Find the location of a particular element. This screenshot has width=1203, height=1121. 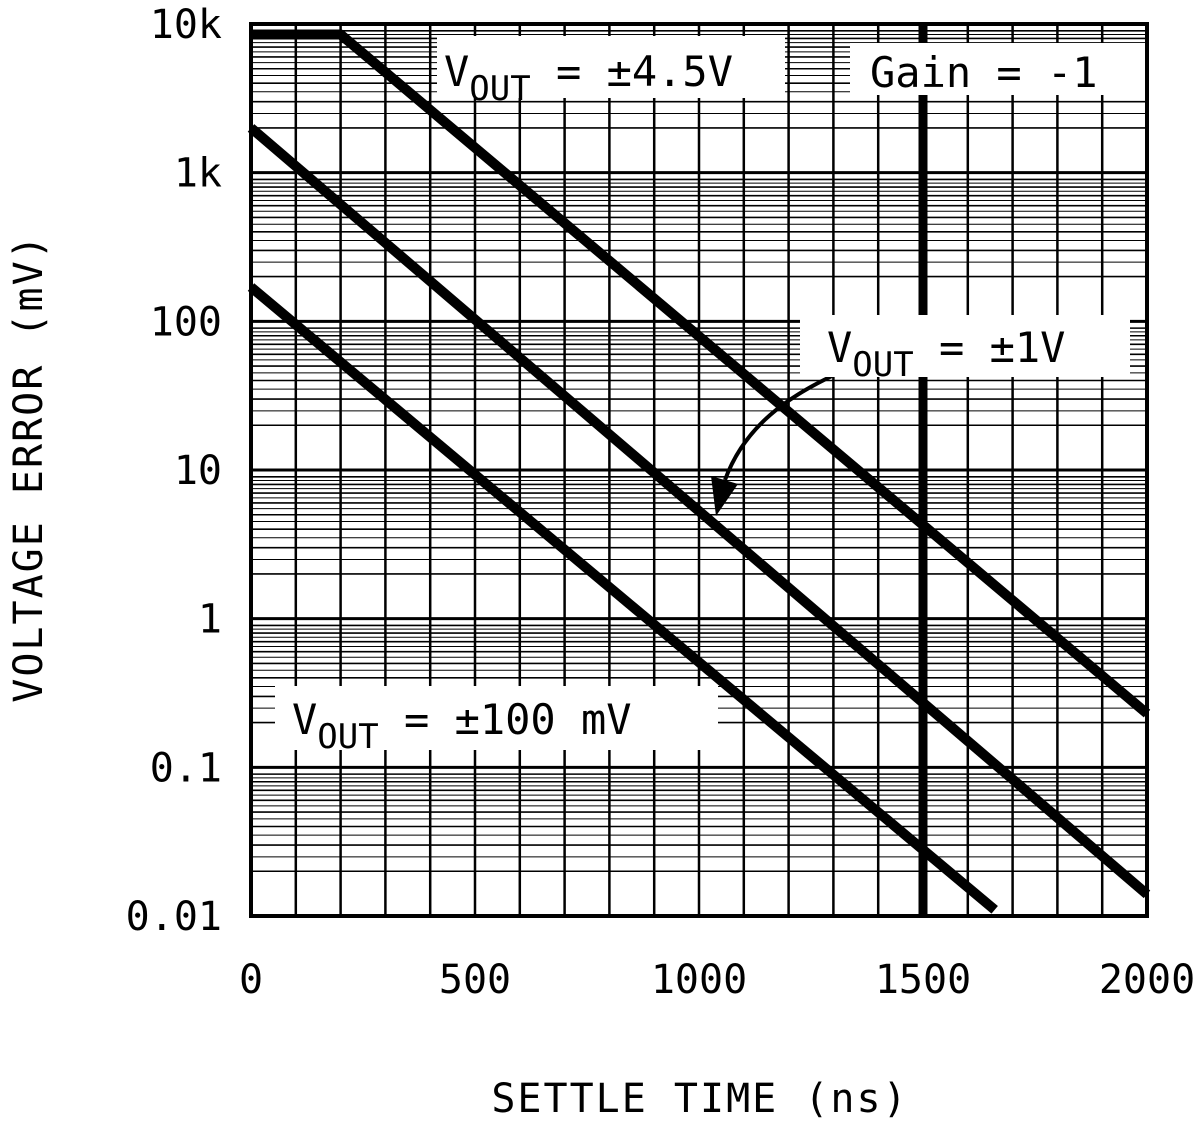

y-tick-label: 10 is located at coordinates (198, 471).